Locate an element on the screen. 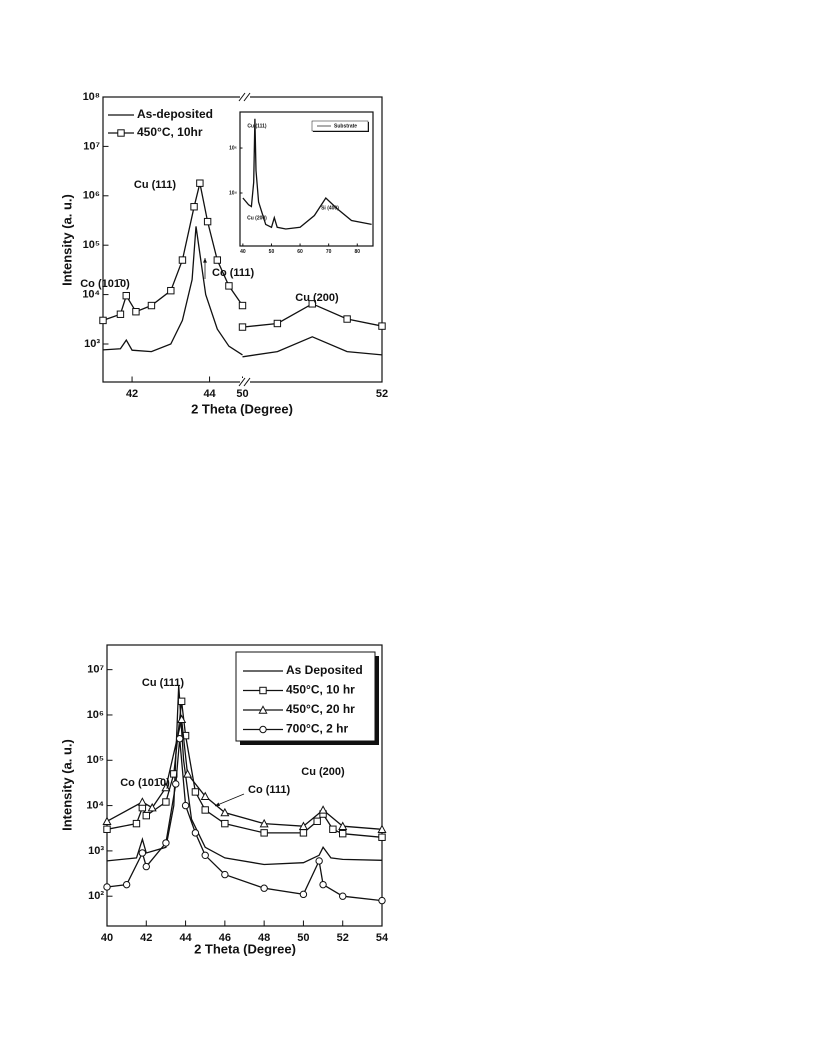 The width and height of the screenshot is (816, 1056). y-axis-label: Intensity (a. u.) is located at coordinates (66, 240).